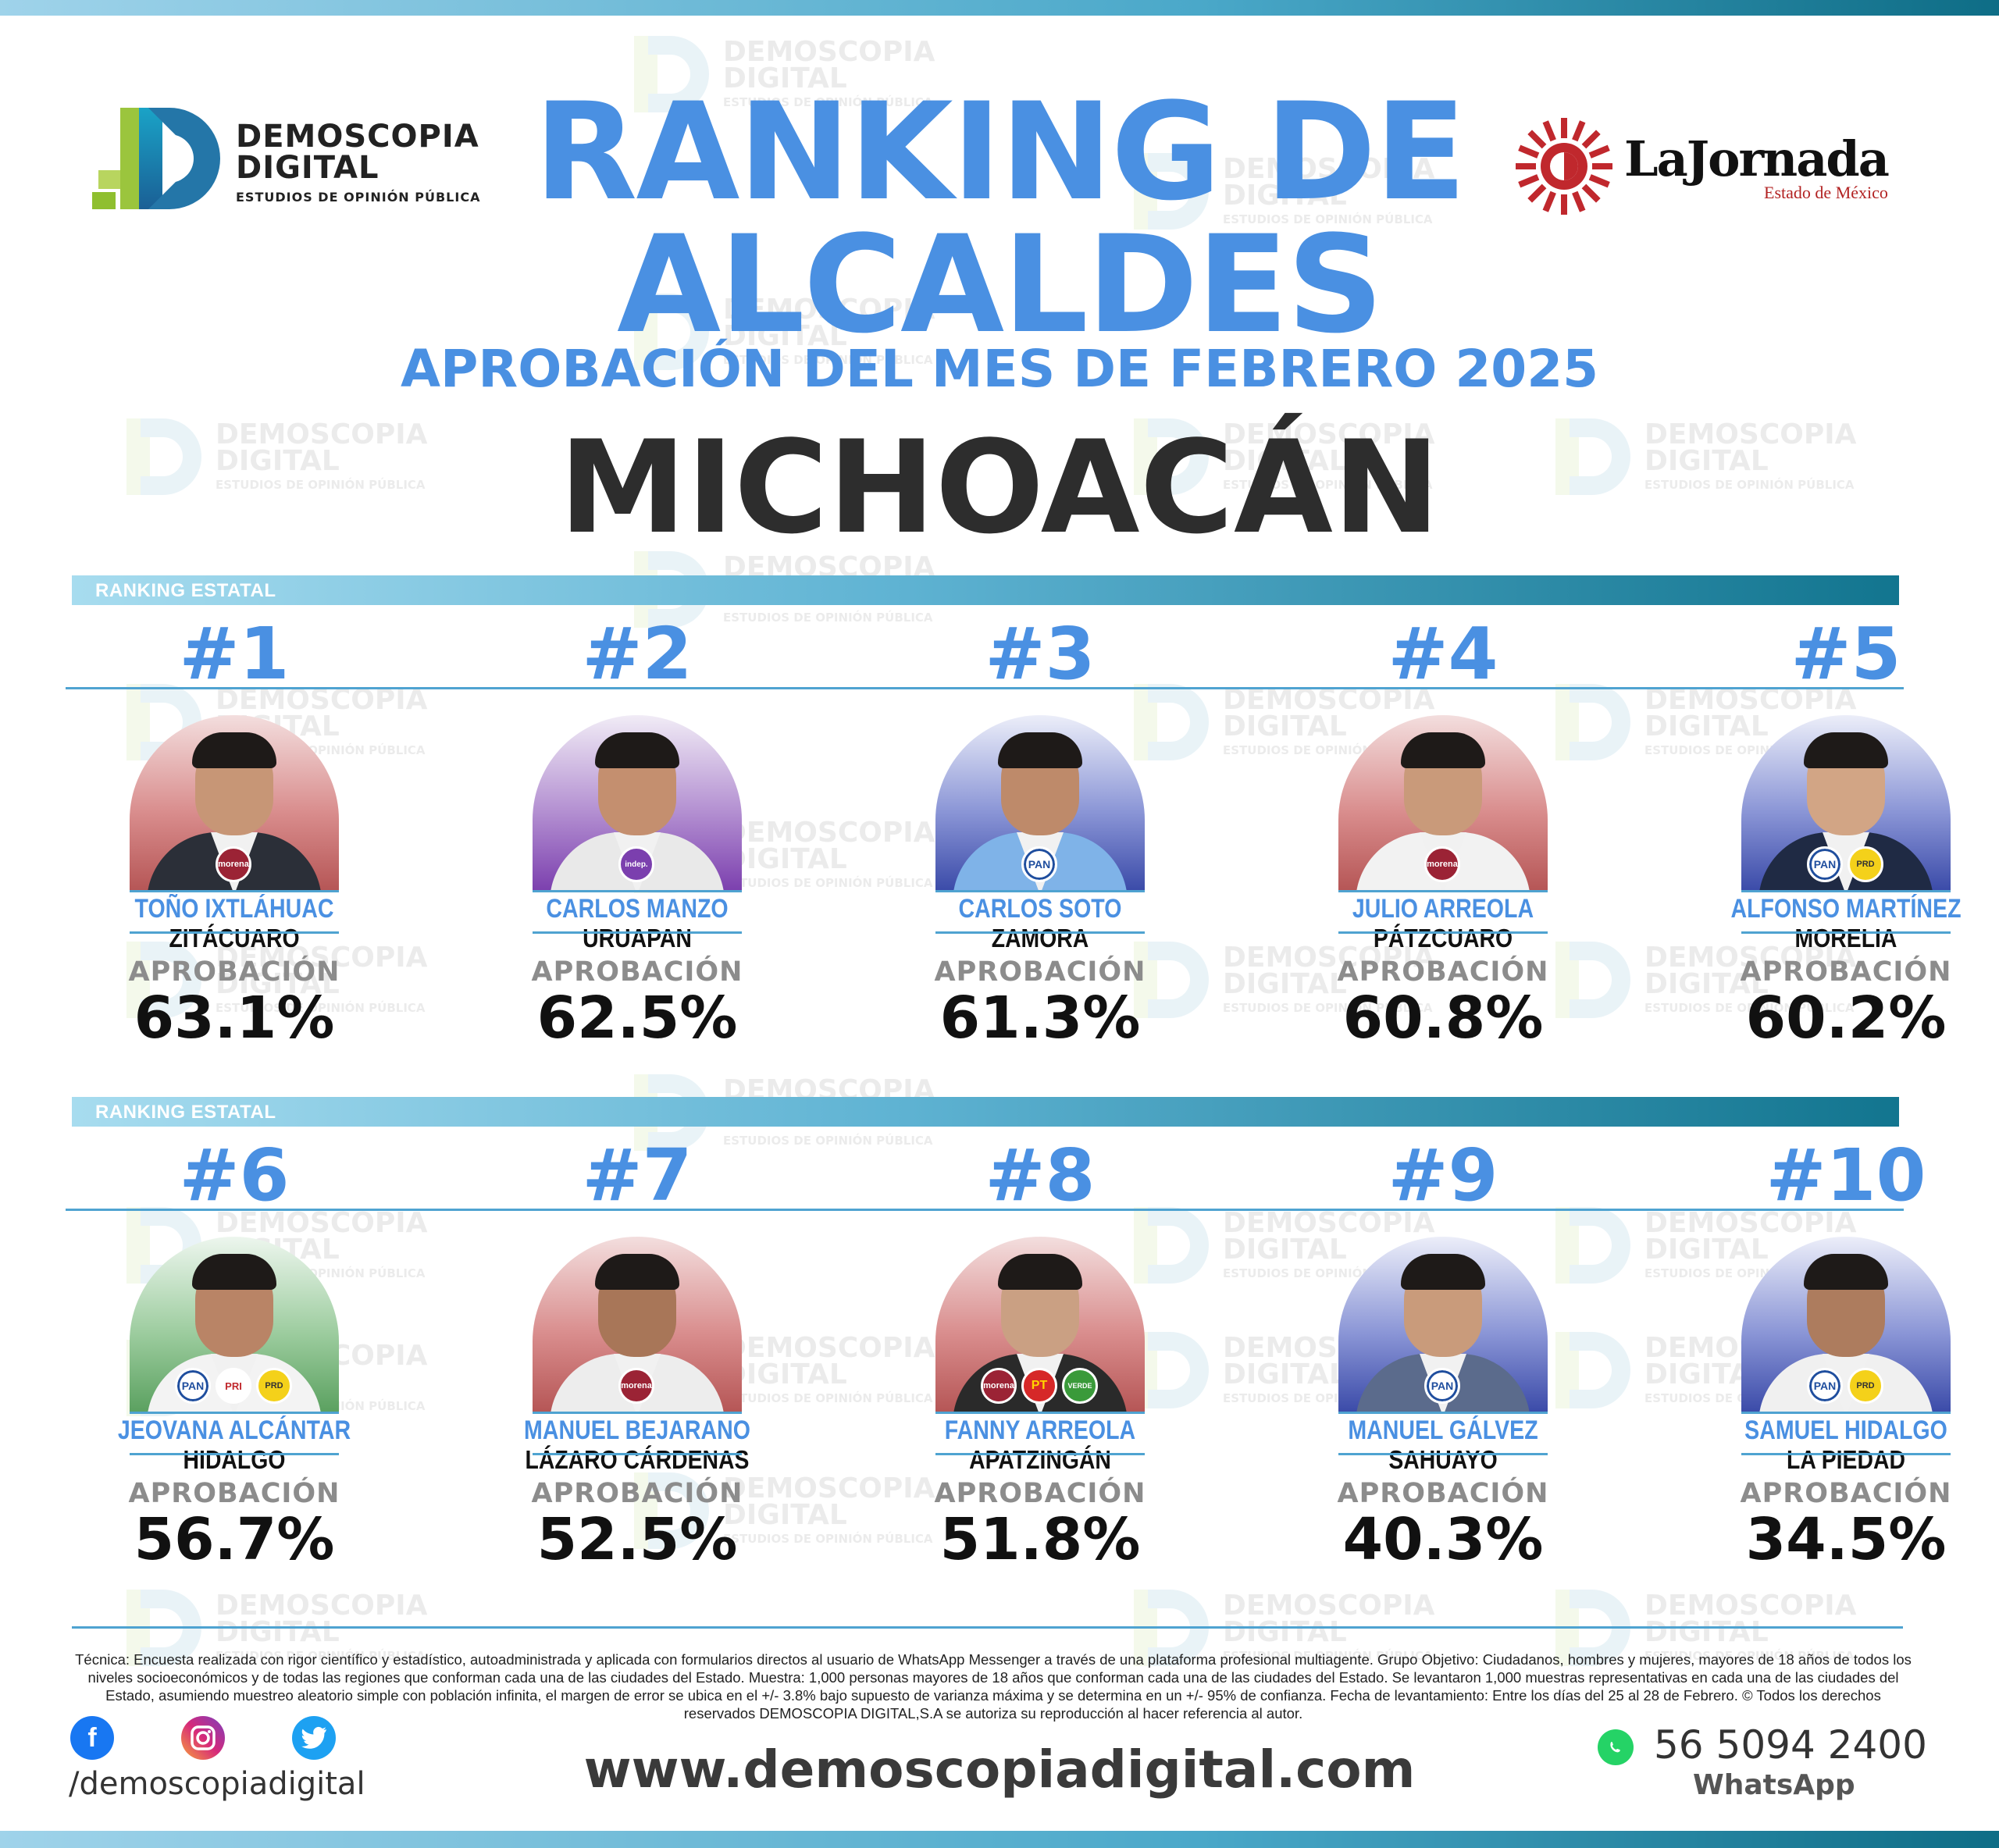 The height and width of the screenshot is (1848, 1999). What do you see at coordinates (987, 1627) in the screenshot?
I see `footer-divider` at bounding box center [987, 1627].